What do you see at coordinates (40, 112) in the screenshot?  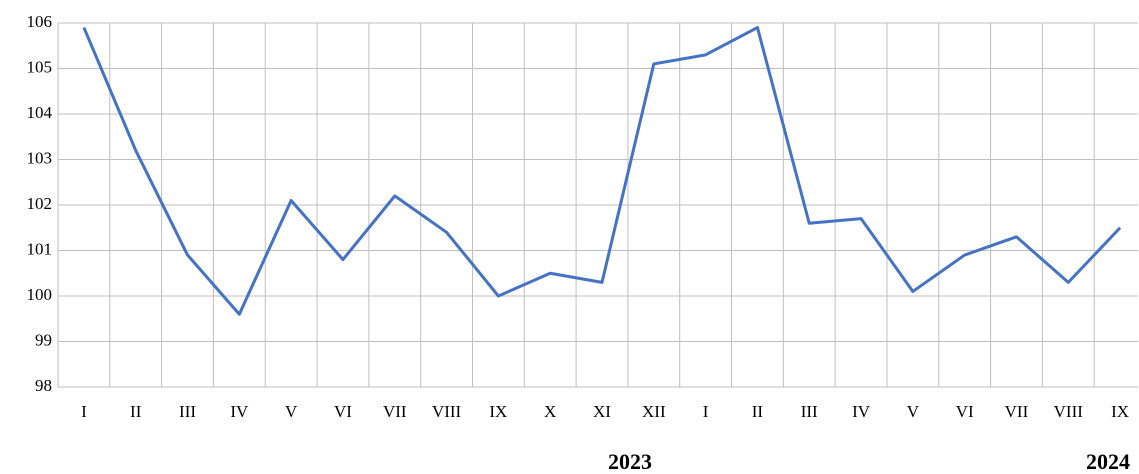 I see `y-tick-label: 104` at bounding box center [40, 112].